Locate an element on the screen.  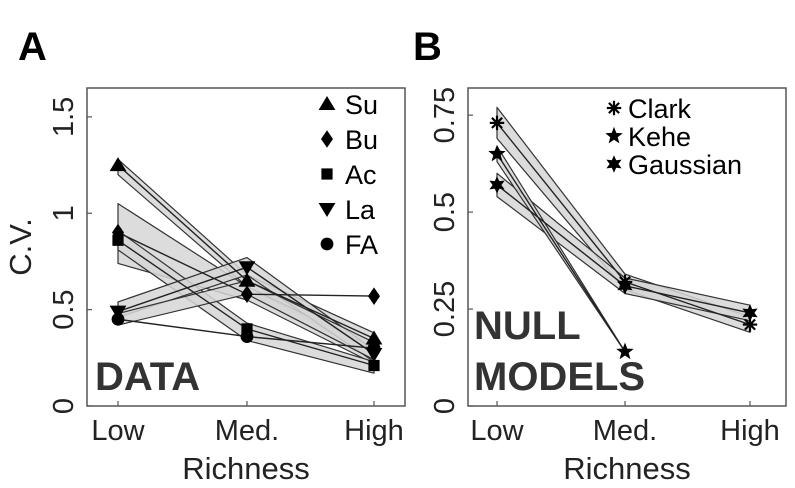
panel-a-legend-marker-ac is located at coordinates (327, 174).